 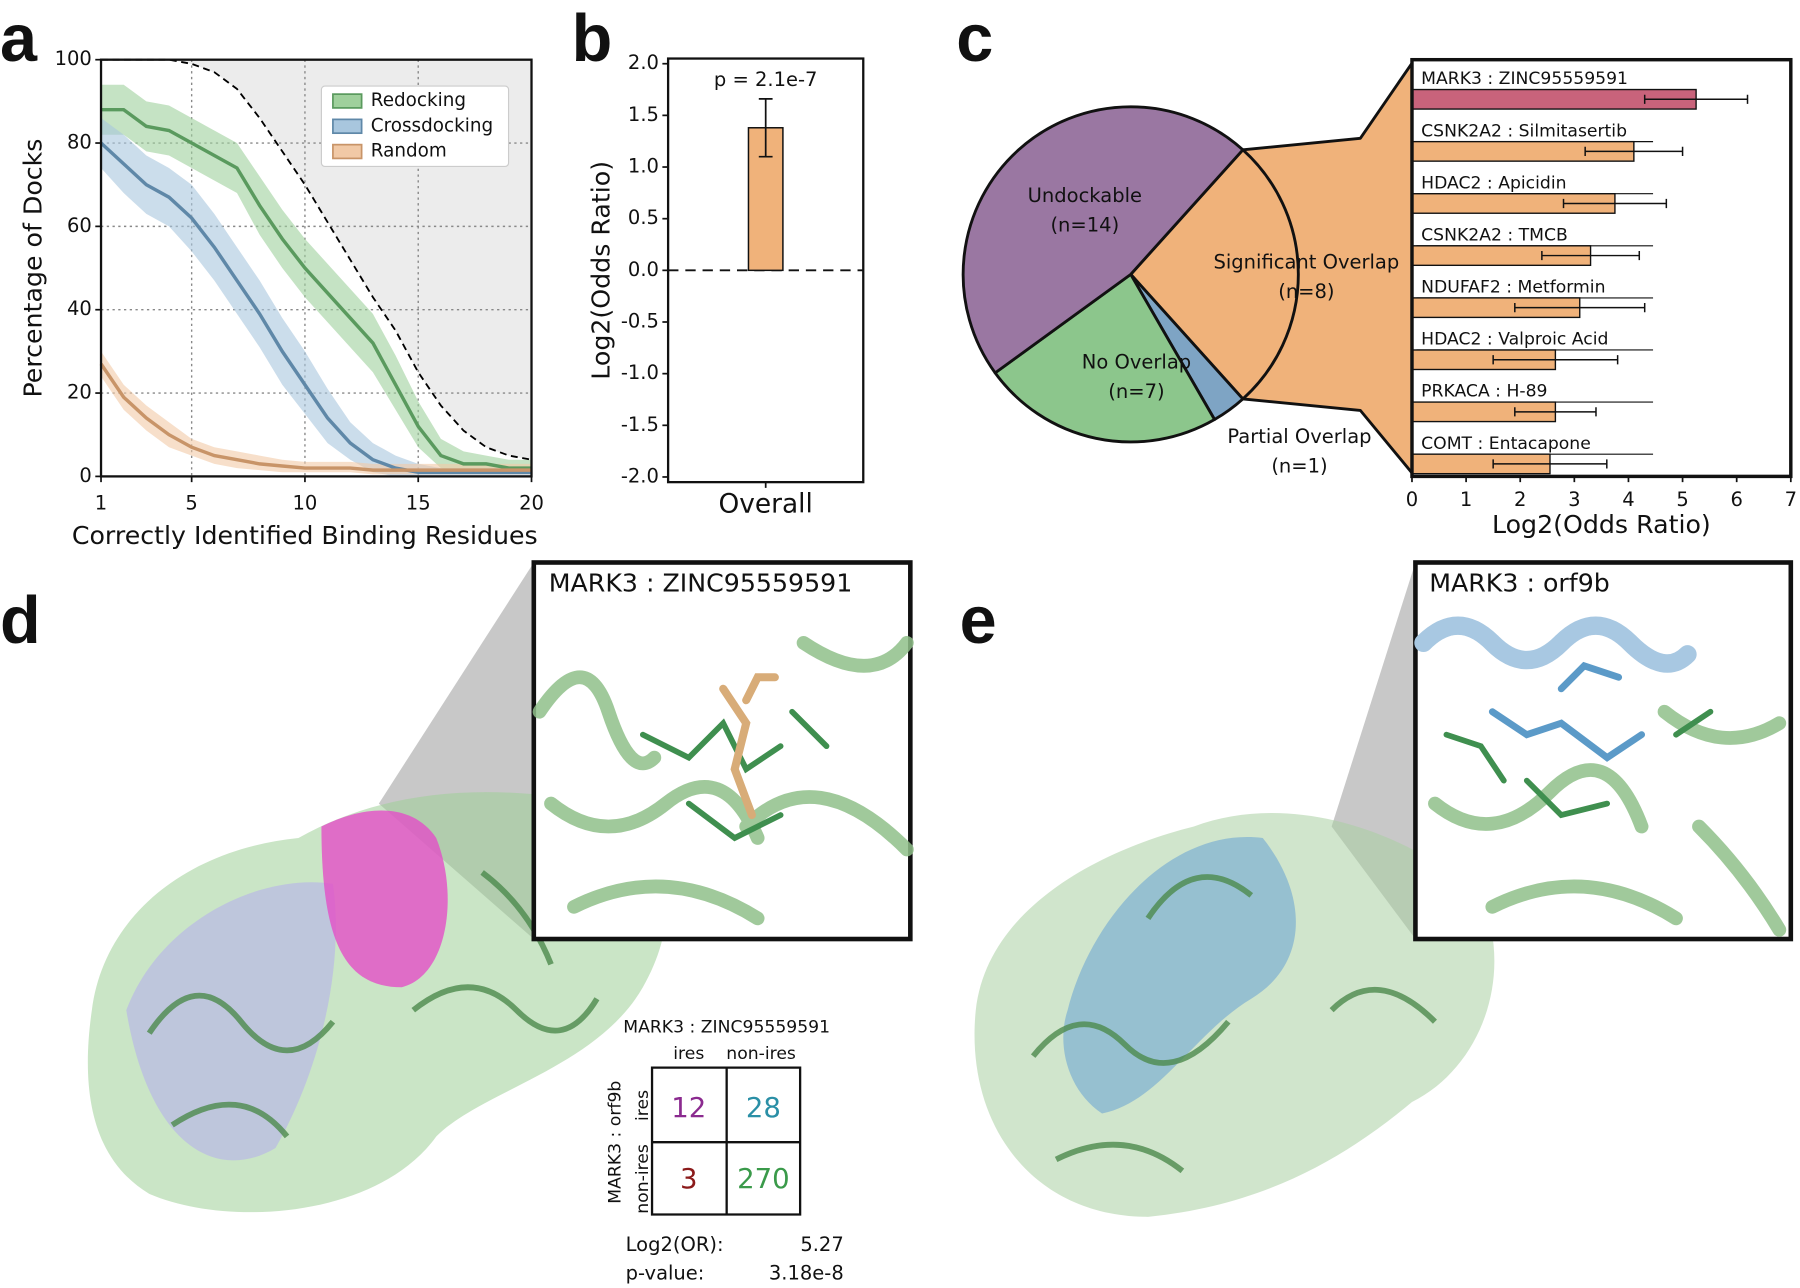 What do you see at coordinates (1524, 131) in the screenshot?
I see `bar-label: CSNK2A2 : Silmitasertib` at bounding box center [1524, 131].